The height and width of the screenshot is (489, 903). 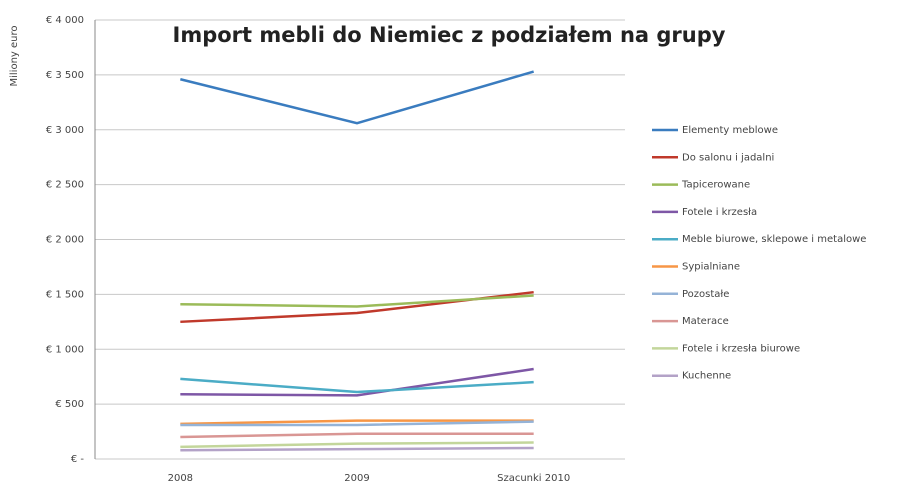 What do you see at coordinates (705, 321) in the screenshot?
I see `legend-label: Materace` at bounding box center [705, 321].